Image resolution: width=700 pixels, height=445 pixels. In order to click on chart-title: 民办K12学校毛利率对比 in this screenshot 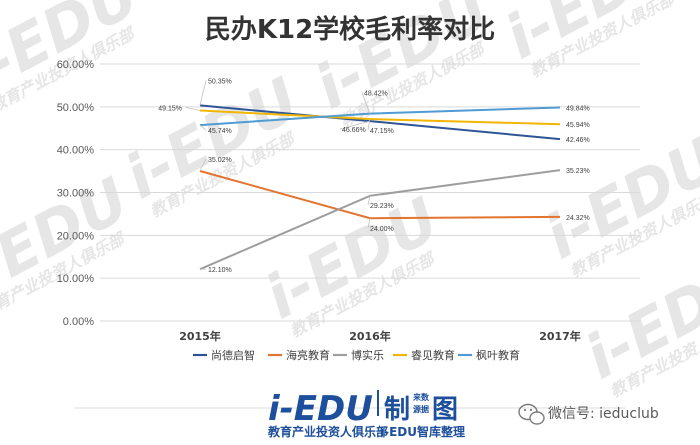, I will do `click(350, 29)`.